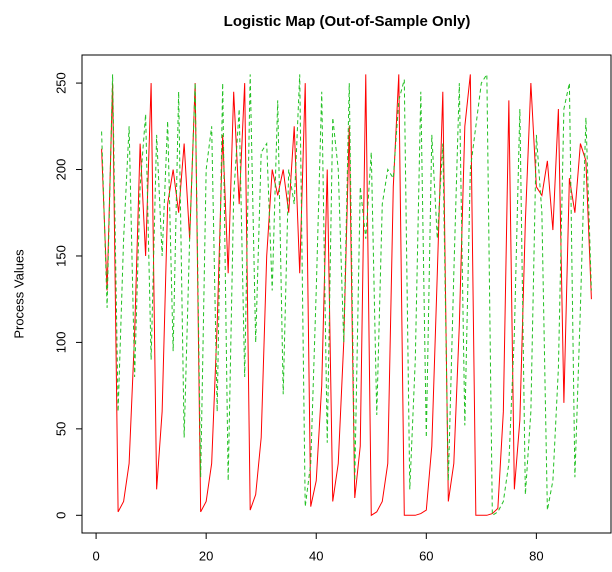  What do you see at coordinates (206, 555) in the screenshot?
I see `x-tick-label: 20` at bounding box center [206, 555].